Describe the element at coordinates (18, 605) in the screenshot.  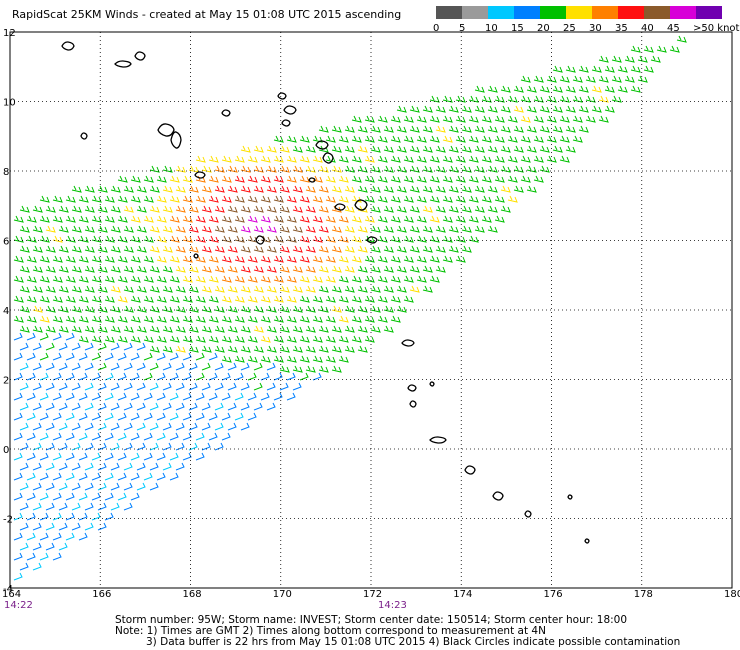
I see `time-label: 14:22` at that location.